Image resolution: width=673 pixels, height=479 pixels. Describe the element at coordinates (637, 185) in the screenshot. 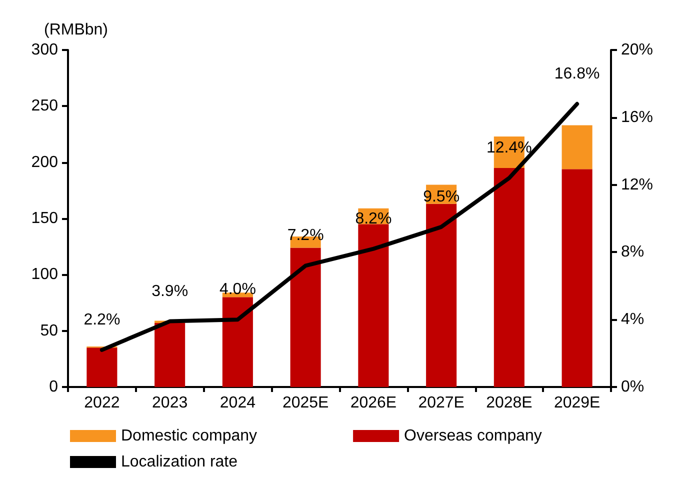

I see `y2-tick-label: 12%` at that location.